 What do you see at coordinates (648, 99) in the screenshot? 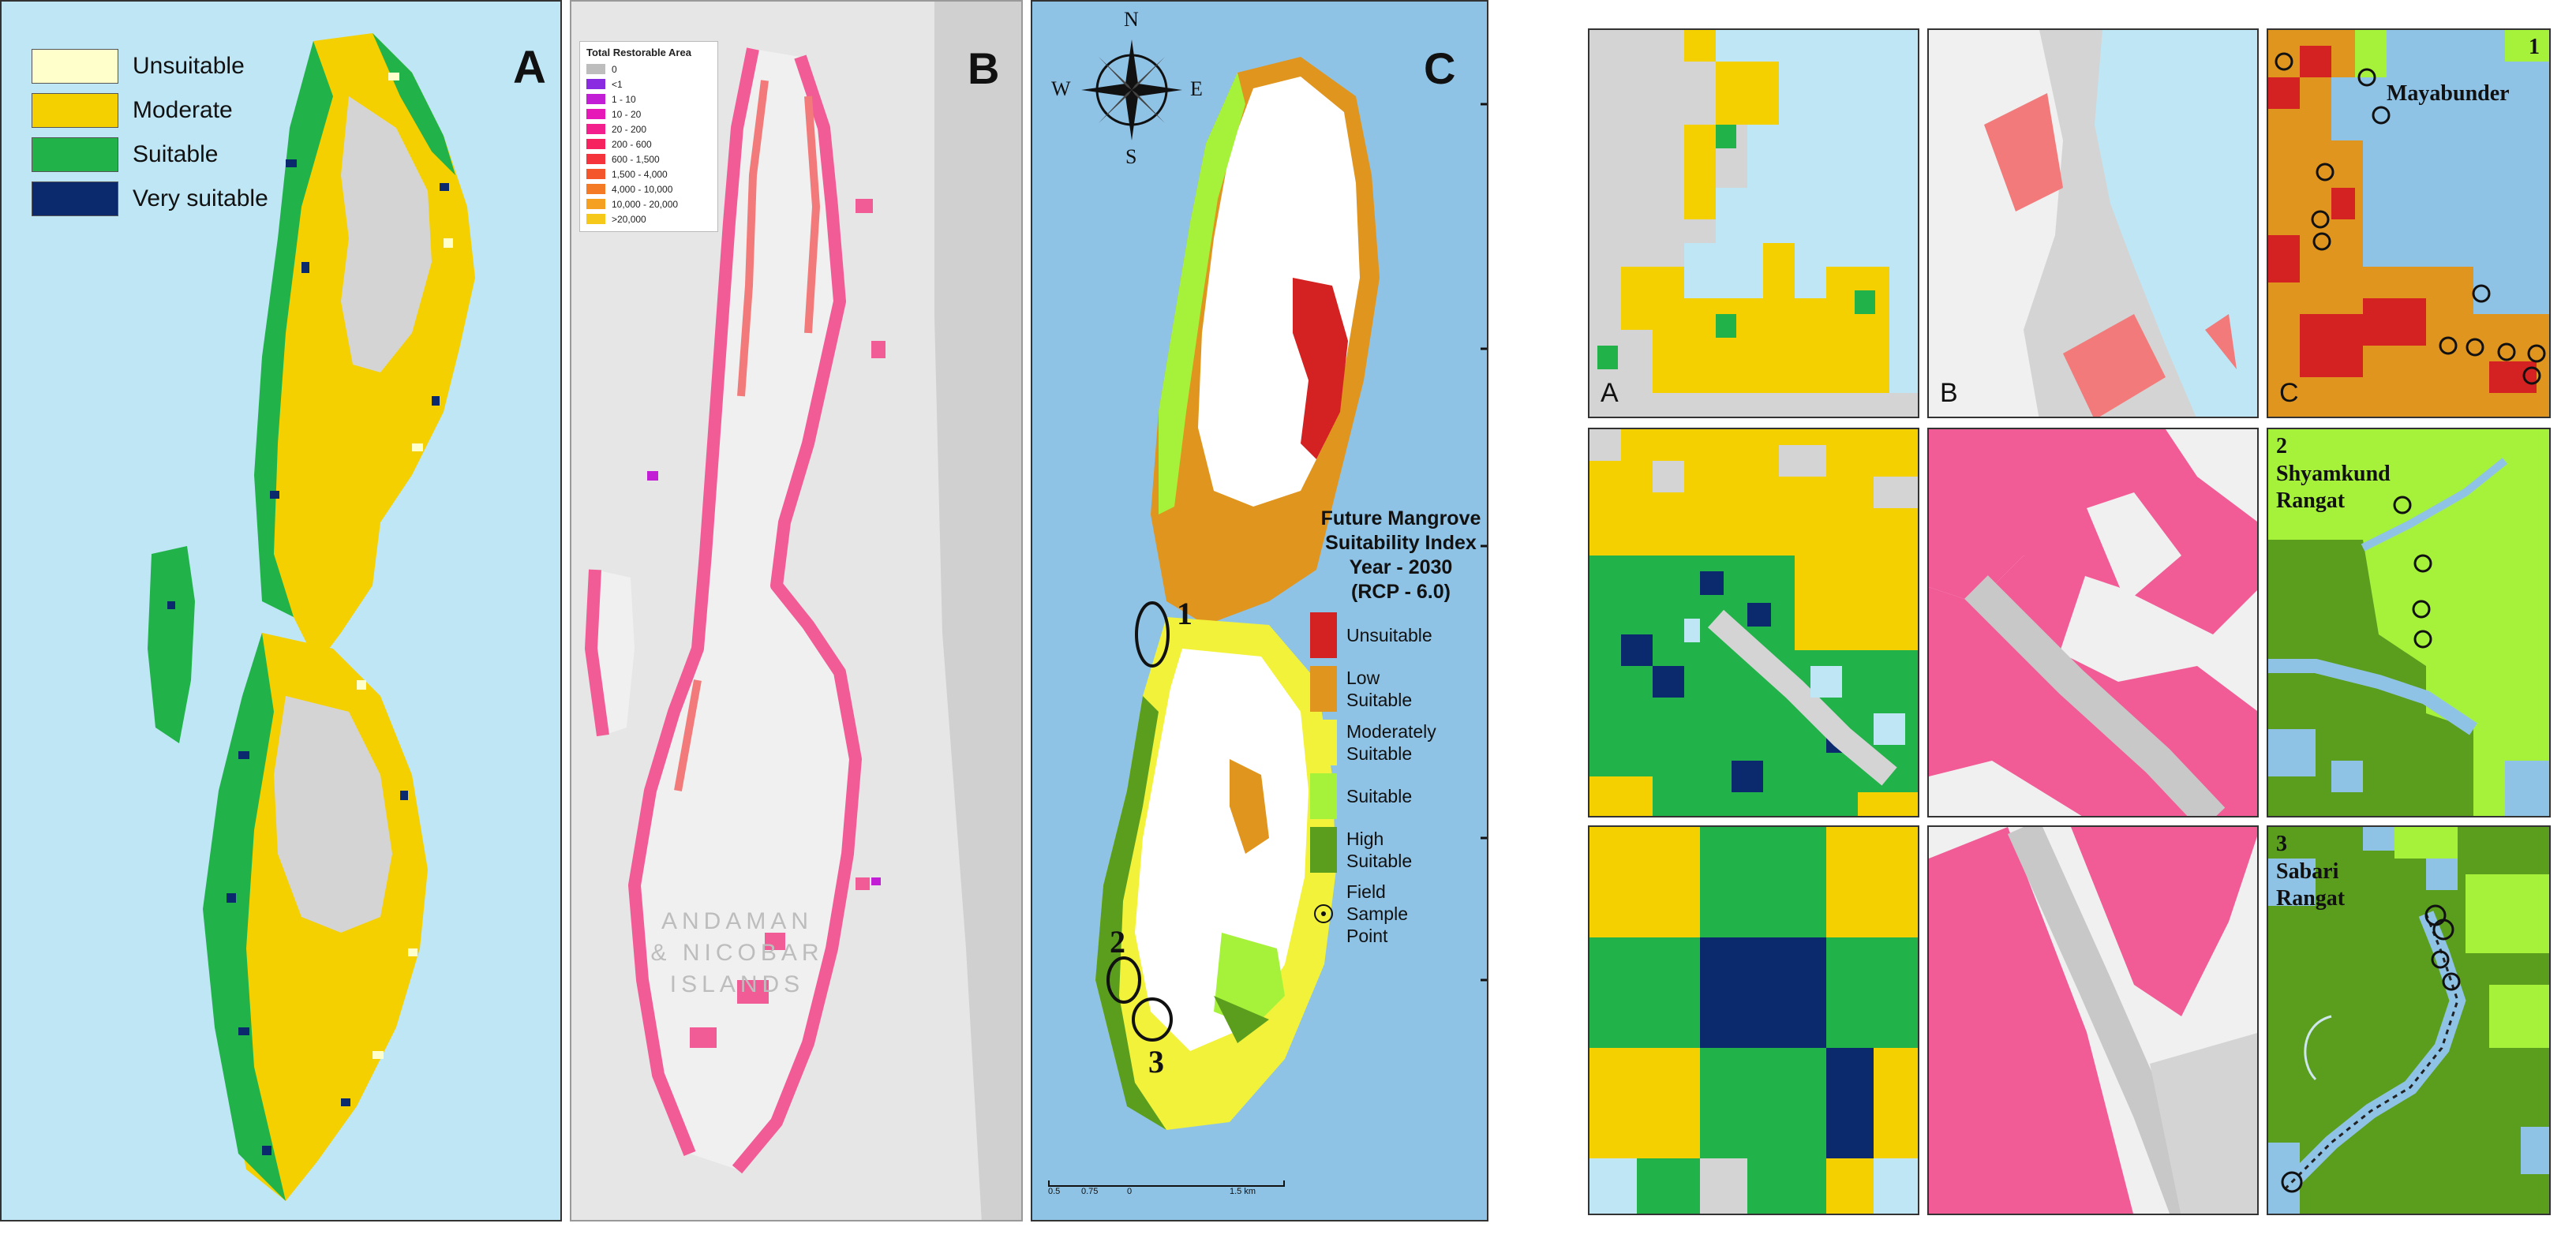
I see `legend-b-item: 1 - 10` at bounding box center [648, 99].